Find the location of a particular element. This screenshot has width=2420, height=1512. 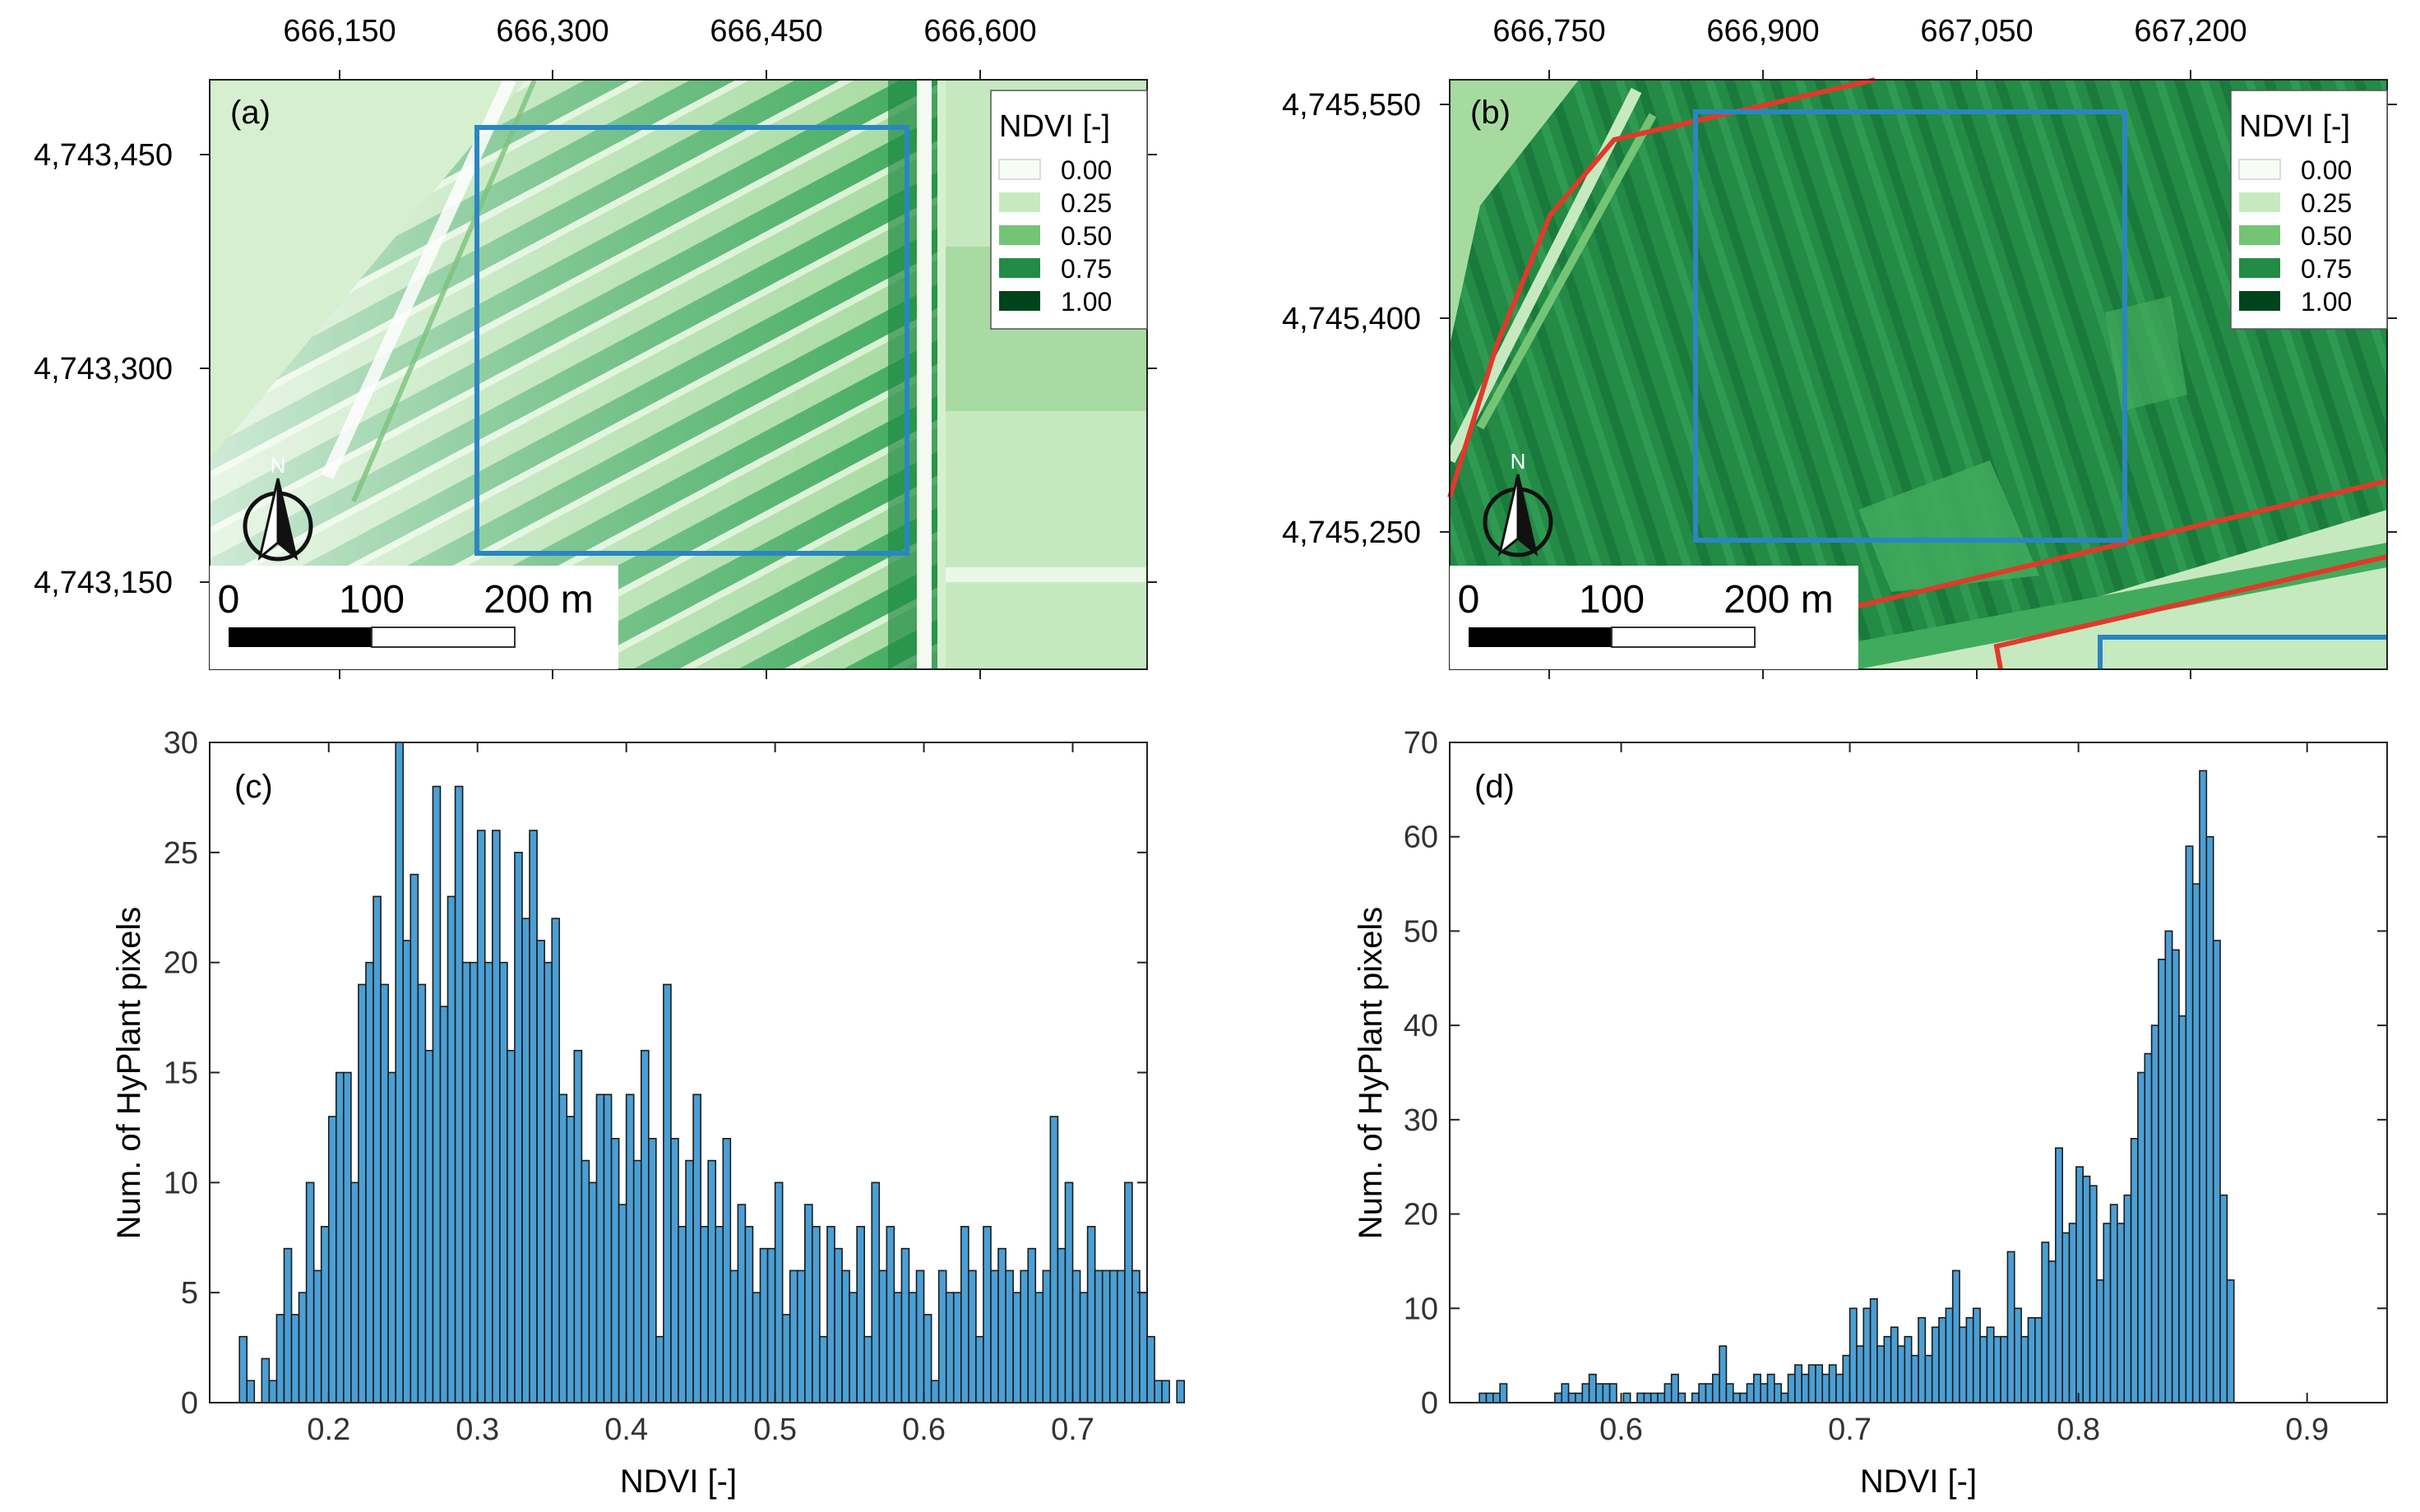

map-a-ytick-label: 4,743,300 is located at coordinates (103, 369).